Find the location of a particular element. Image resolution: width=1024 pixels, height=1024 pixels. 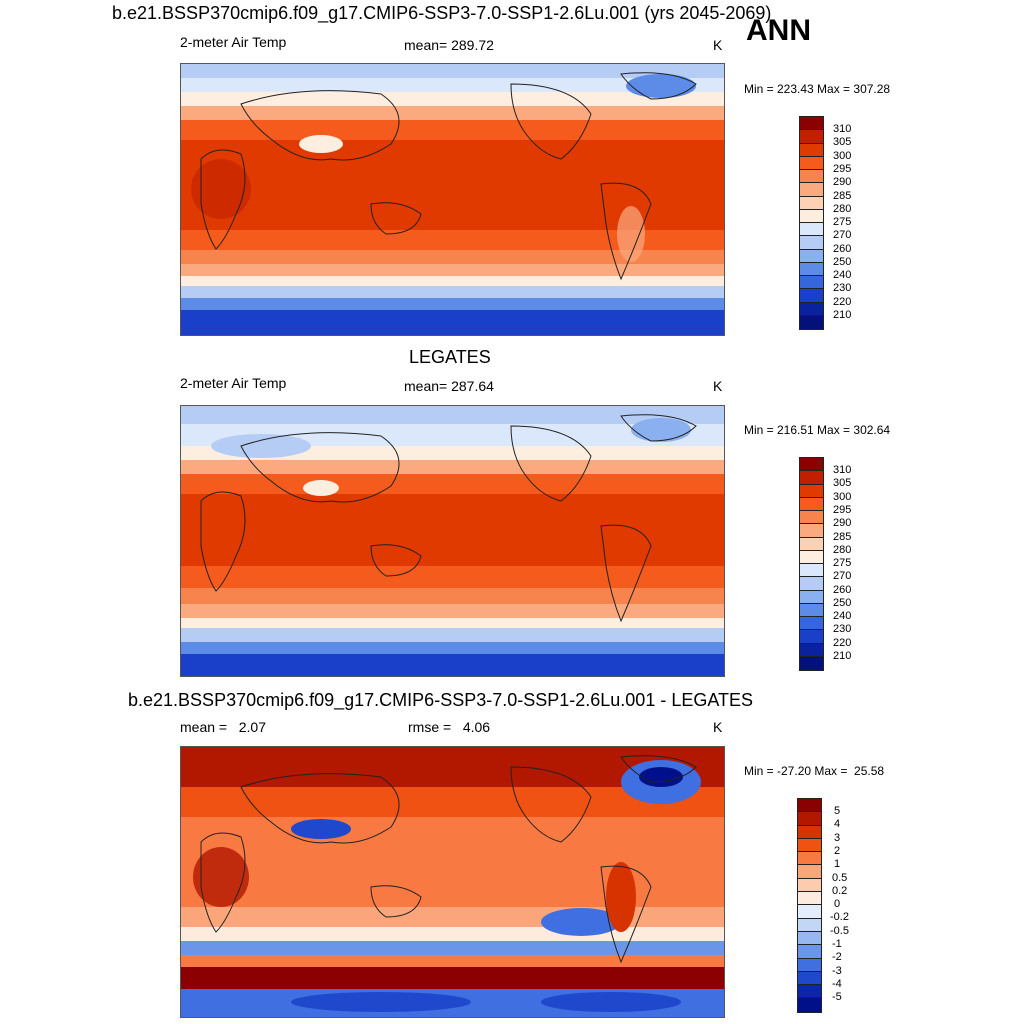

colorbar-tick: -1 is located at coordinates (837, 944).